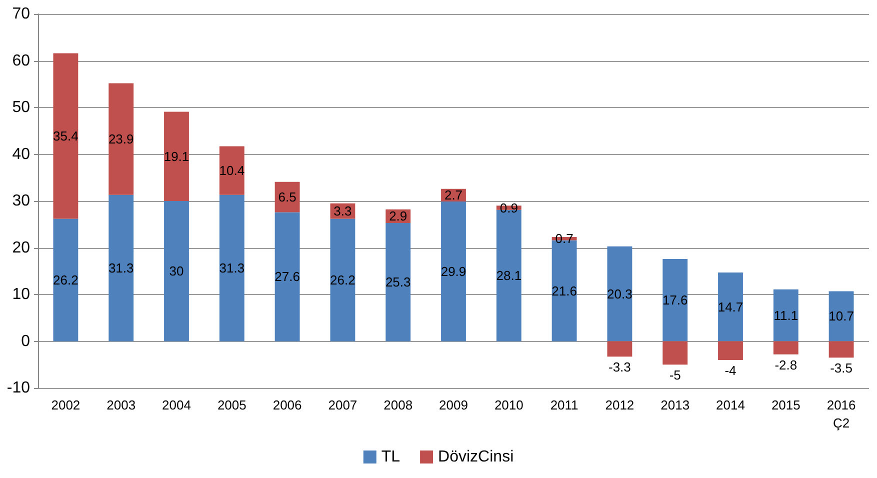 The image size is (877, 478). What do you see at coordinates (564, 405) in the screenshot?
I see `x-tick-label: 2011` at bounding box center [564, 405].